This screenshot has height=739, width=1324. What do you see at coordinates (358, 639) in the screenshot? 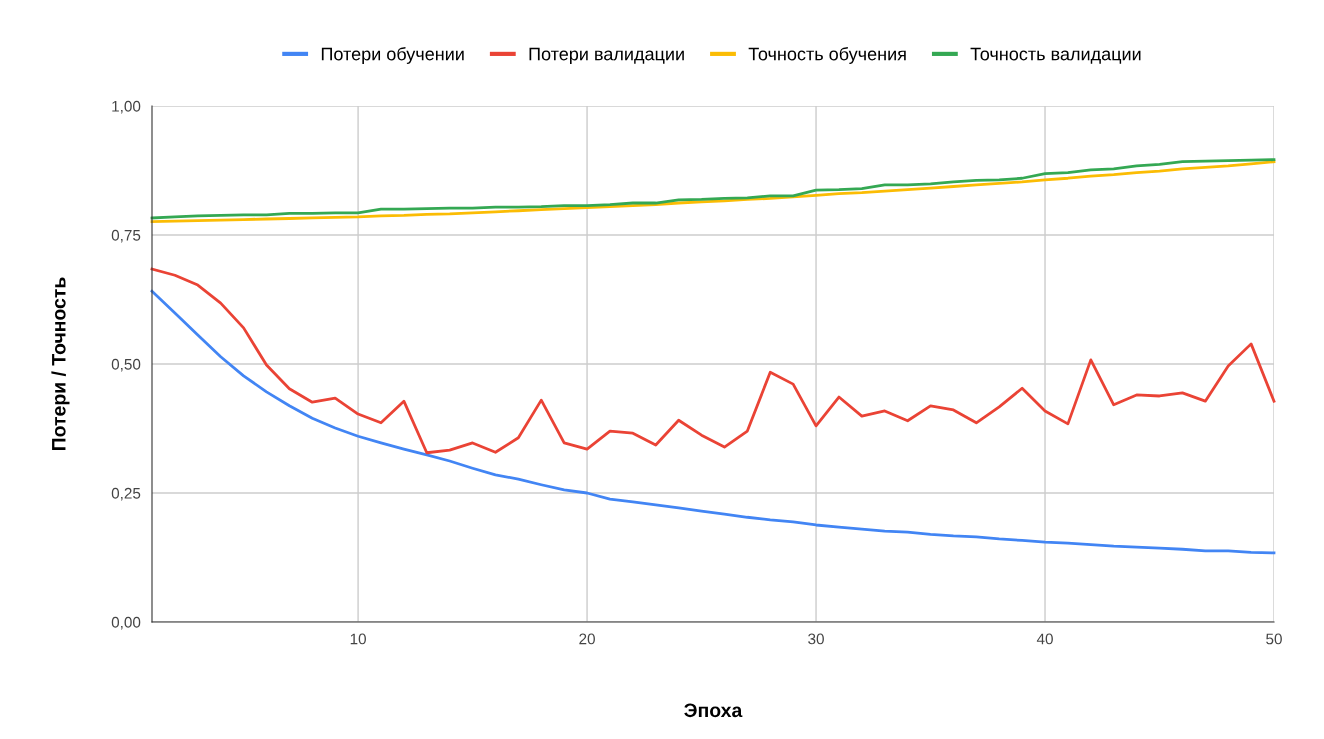
I see `x-tick-label: 10` at bounding box center [358, 639].